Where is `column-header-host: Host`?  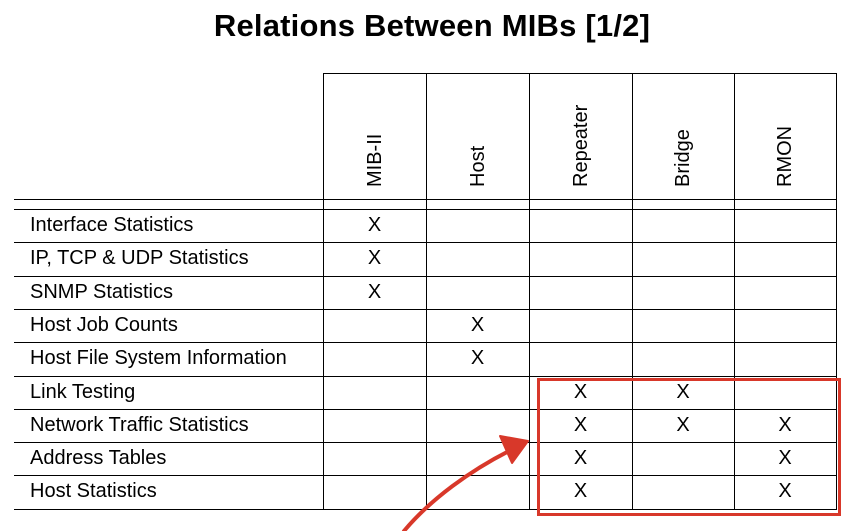
column-header-host: Host is located at coordinates (477, 166).